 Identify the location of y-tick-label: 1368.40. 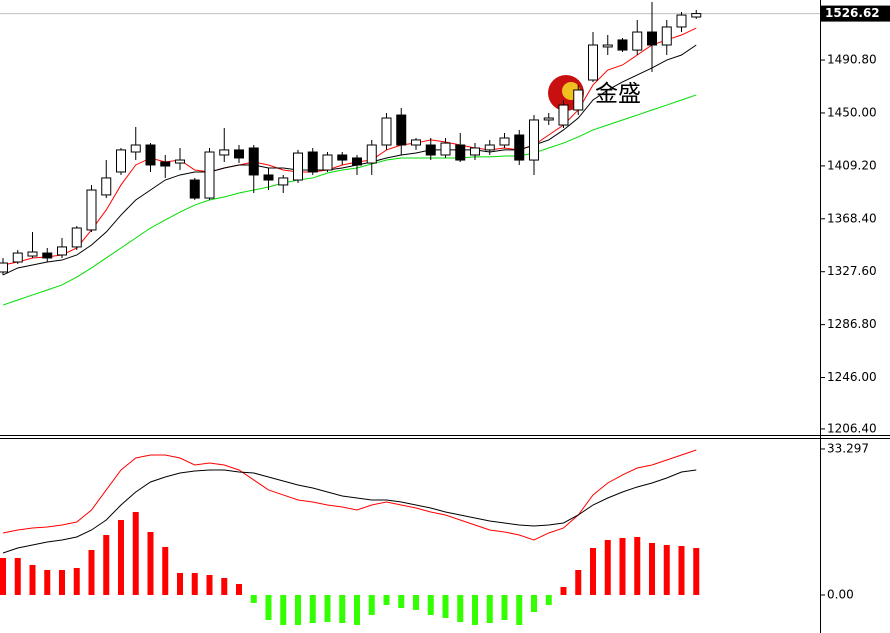
(852, 218).